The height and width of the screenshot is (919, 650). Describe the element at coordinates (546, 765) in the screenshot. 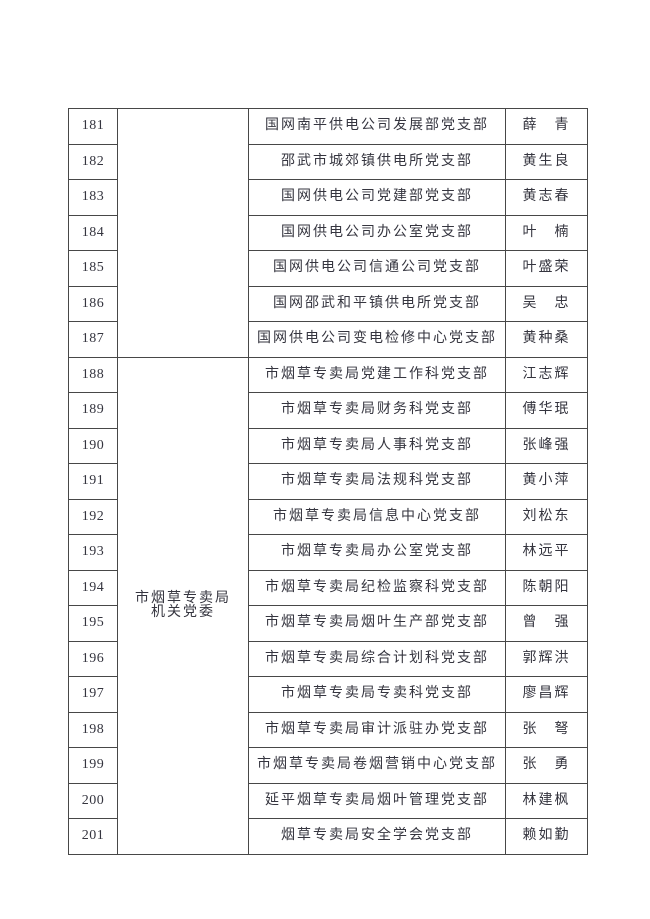

I see `secretary-cell: 张 勇` at that location.